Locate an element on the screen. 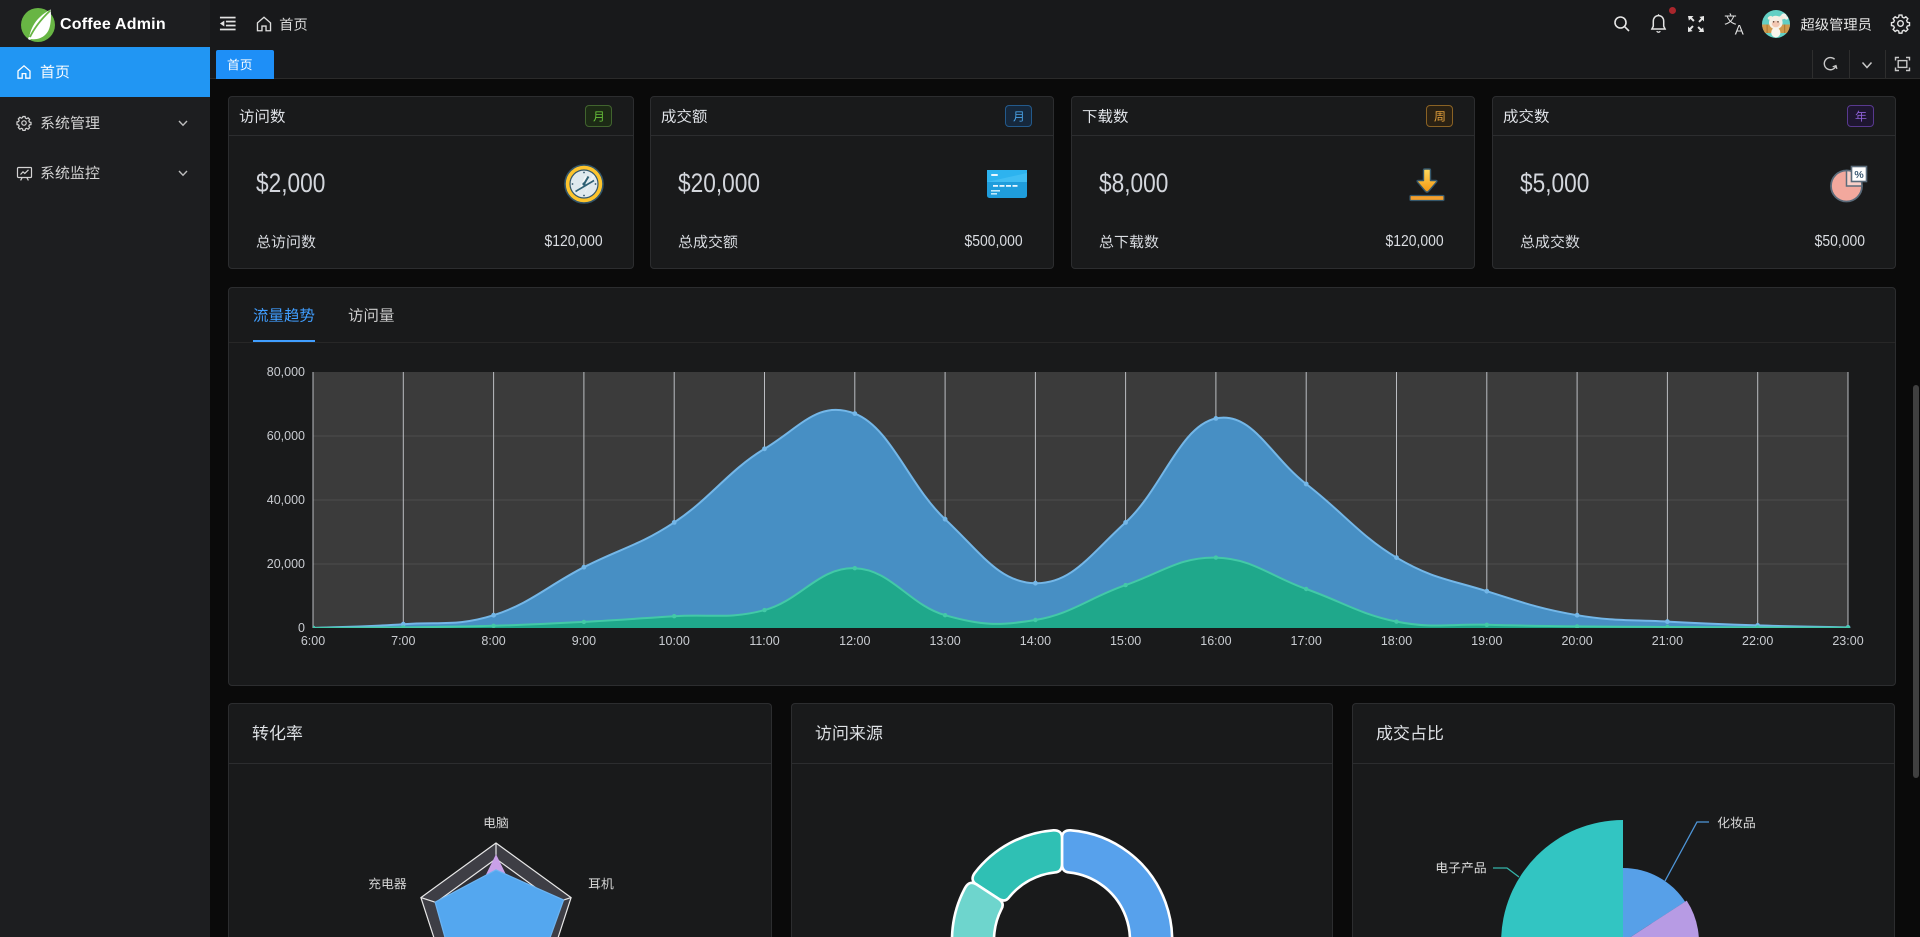 This screenshot has height=937, width=1920. svg-text: 60,000 is located at coordinates (286, 436).